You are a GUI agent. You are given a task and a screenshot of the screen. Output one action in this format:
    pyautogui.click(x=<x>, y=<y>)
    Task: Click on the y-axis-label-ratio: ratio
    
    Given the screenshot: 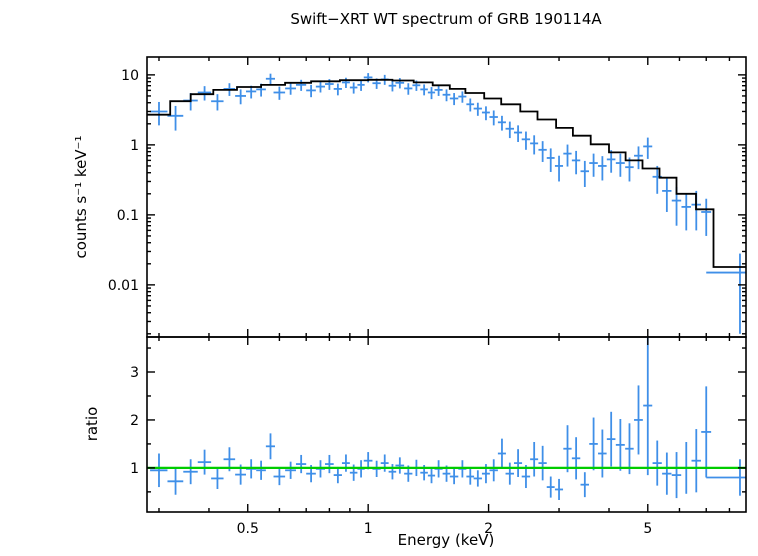 What is the action you would take?
    pyautogui.click(x=92, y=424)
    